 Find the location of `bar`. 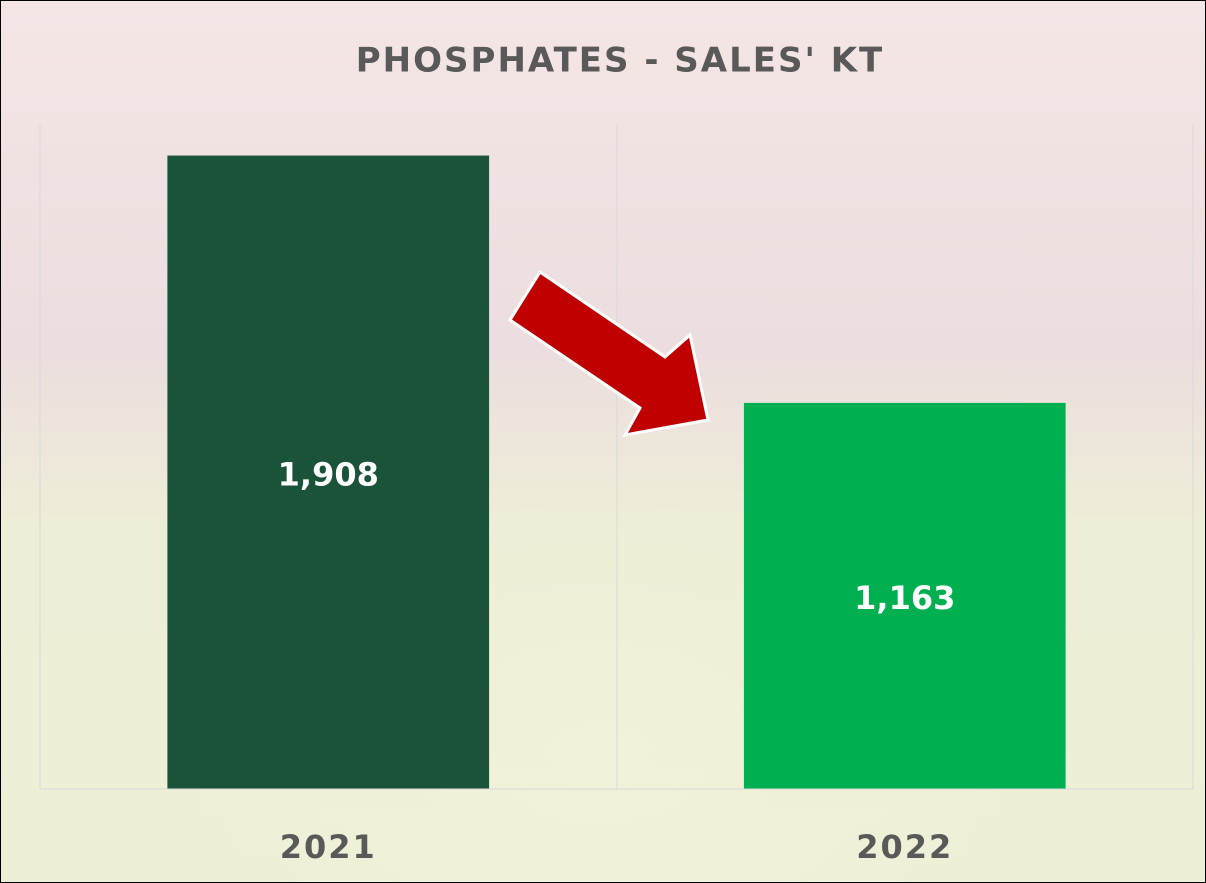

bar is located at coordinates (904, 595).